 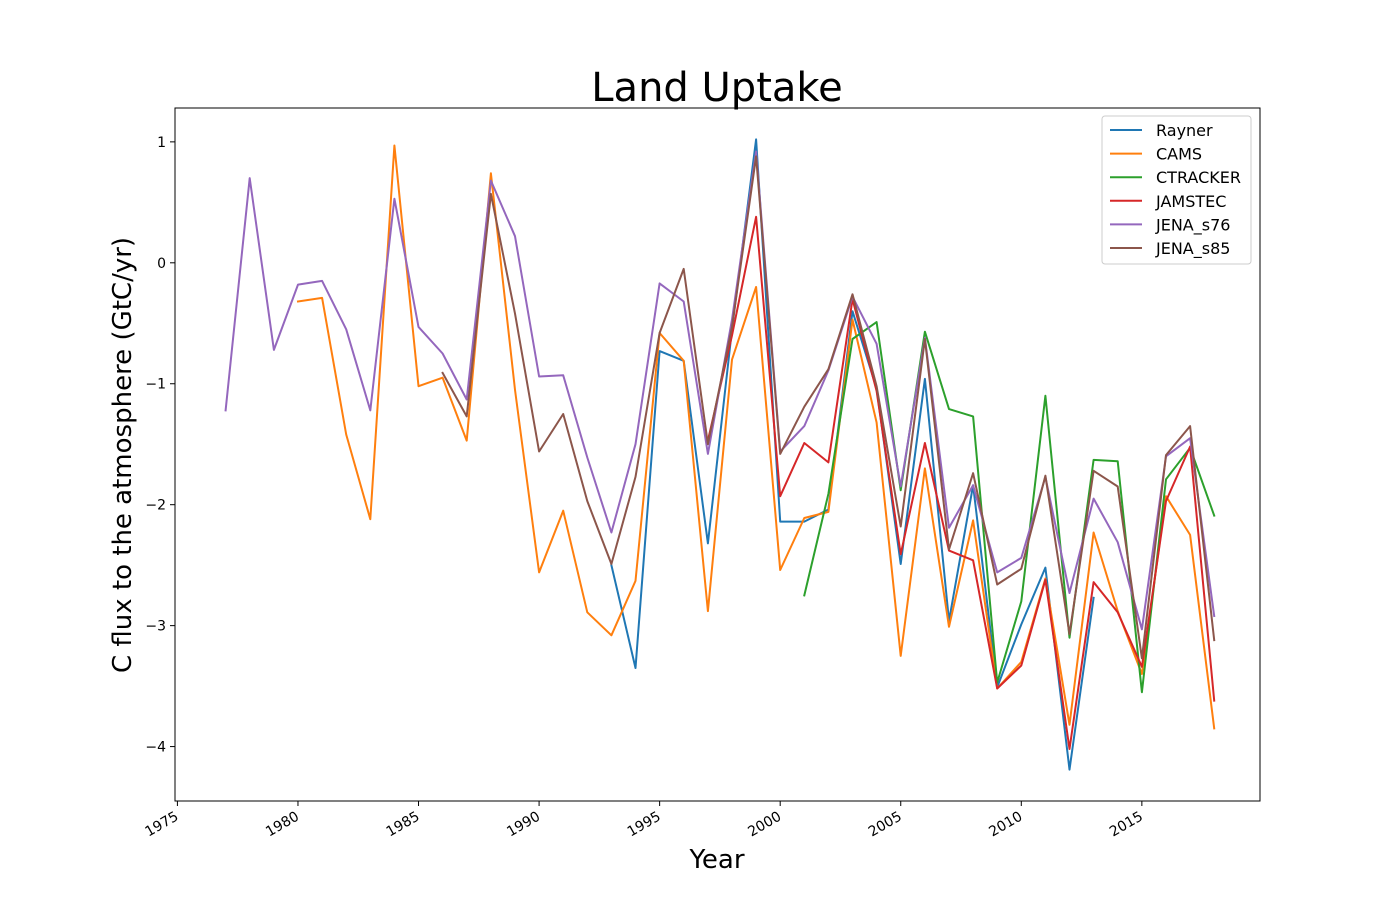 I want to click on legend-label: JENA_s76, so click(x=1192, y=225).